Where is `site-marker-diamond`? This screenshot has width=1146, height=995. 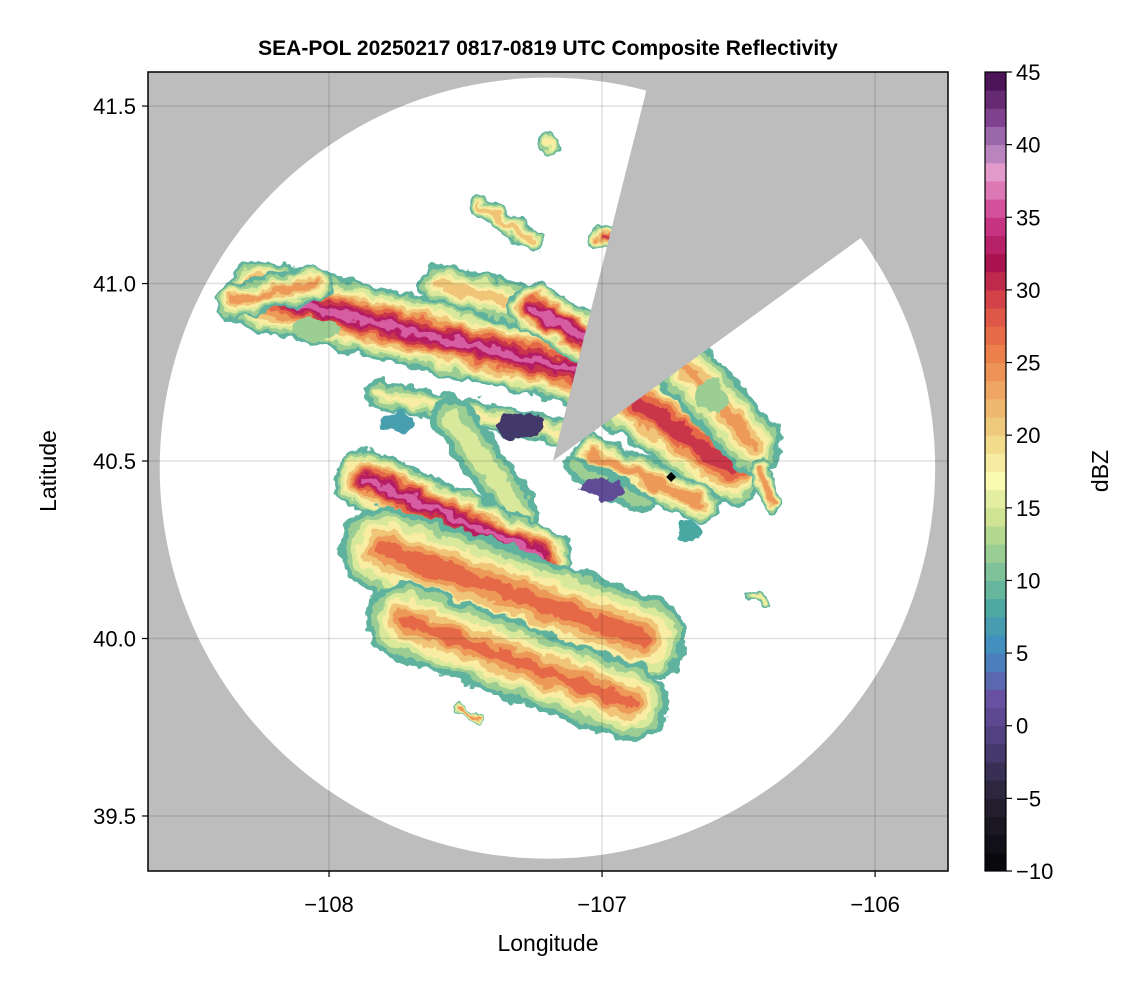
site-marker-diamond is located at coordinates (671, 477).